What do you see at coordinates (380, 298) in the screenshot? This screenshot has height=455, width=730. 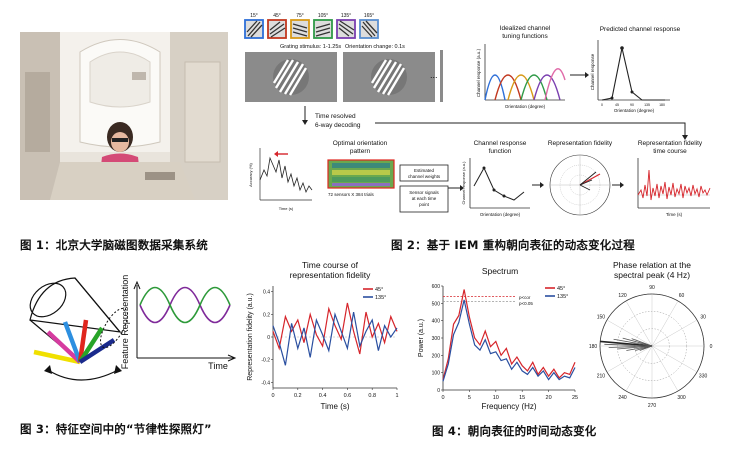 I see `legend-135-label: 135°` at bounding box center [380, 298].